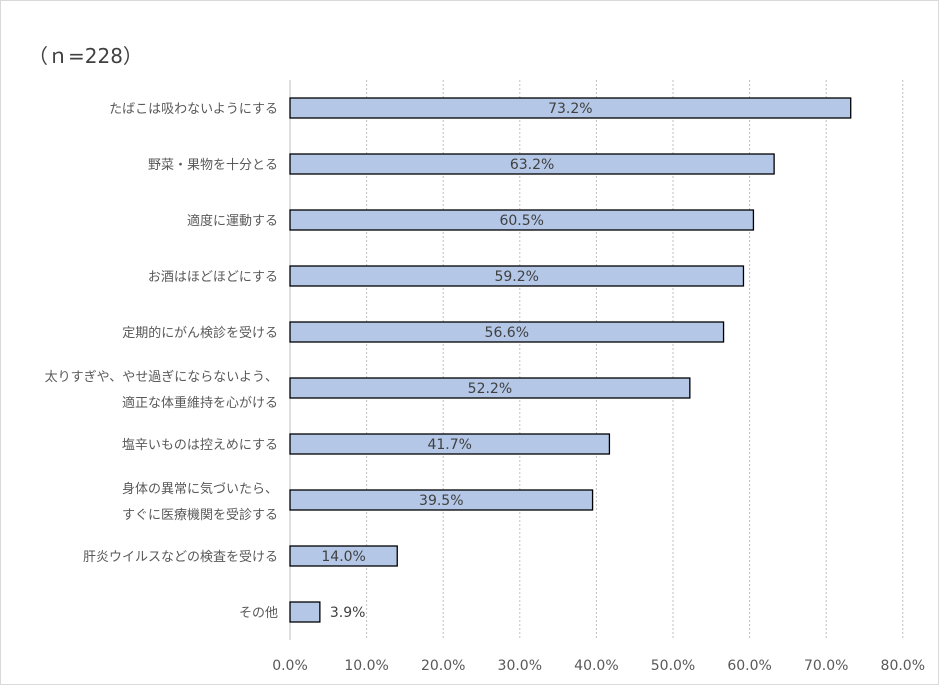 This screenshot has width=939, height=685. What do you see at coordinates (200, 333) in the screenshot?
I see `category-label: 定期的にがん検診を受ける` at bounding box center [200, 333].